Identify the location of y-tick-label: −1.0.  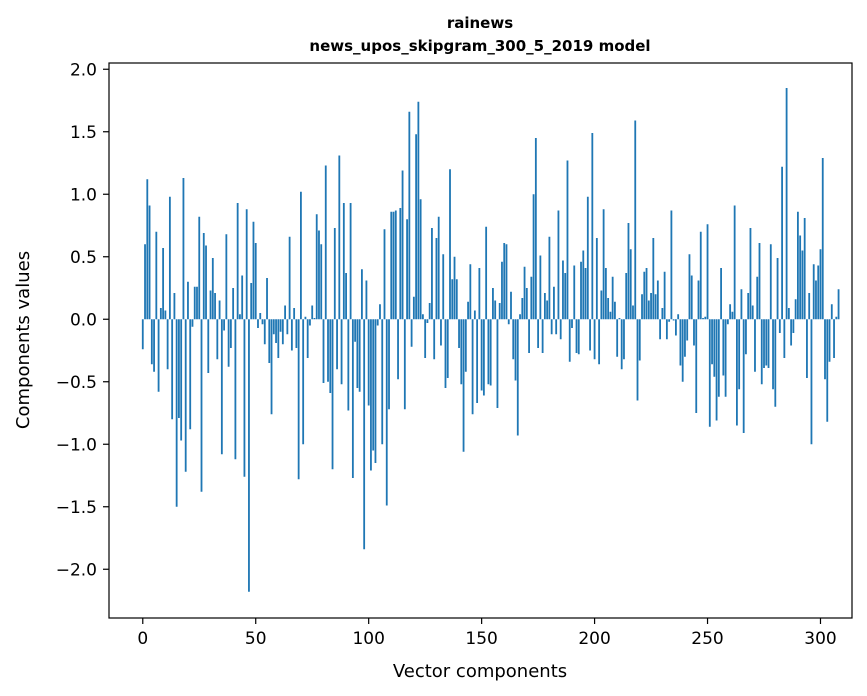
(76, 445).